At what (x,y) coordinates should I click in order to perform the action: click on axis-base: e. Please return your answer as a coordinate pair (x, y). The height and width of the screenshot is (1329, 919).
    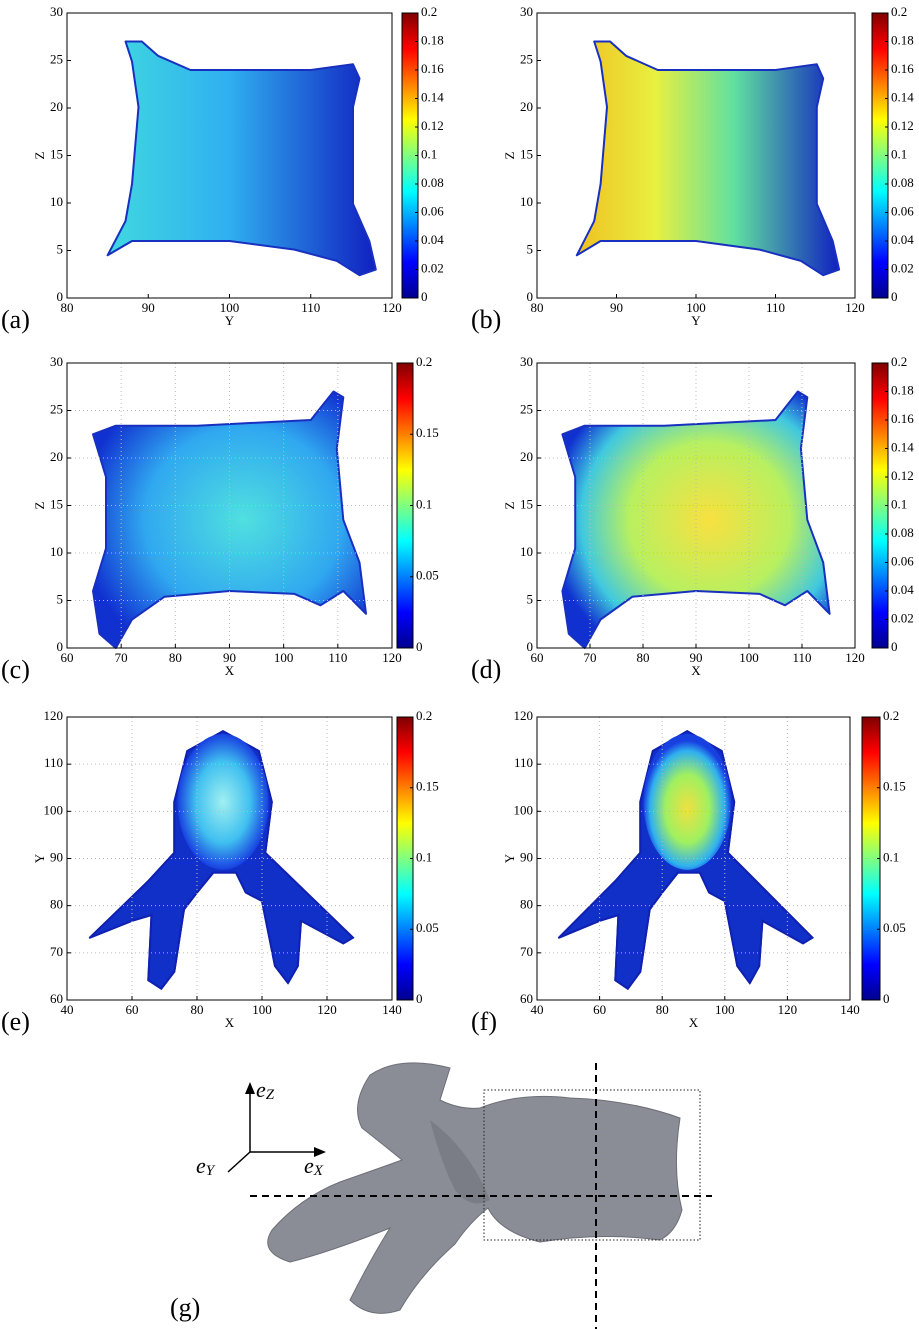
    Looking at the image, I should click on (201, 1165).